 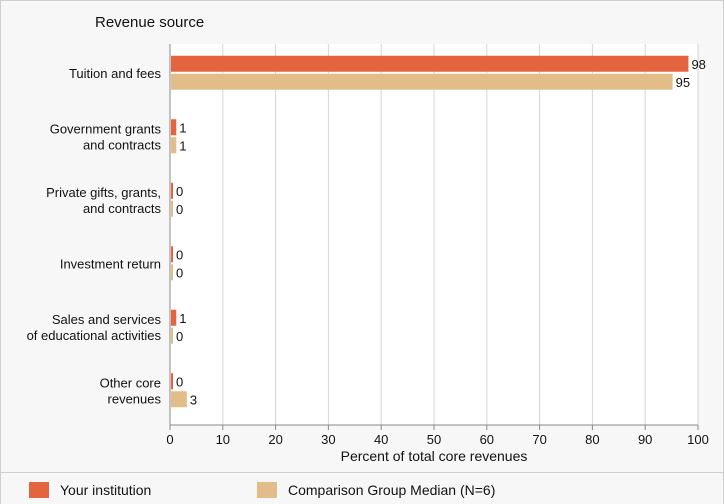 I want to click on category-label: revenues, so click(x=135, y=398).